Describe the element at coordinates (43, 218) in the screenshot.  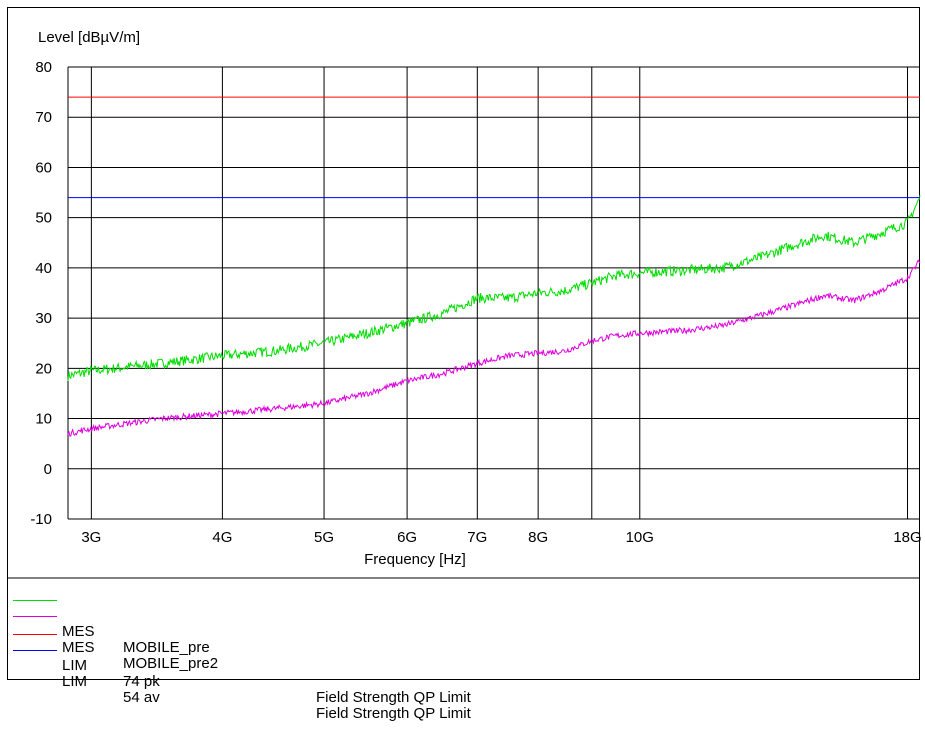
I see `y-tick-label: 50` at that location.